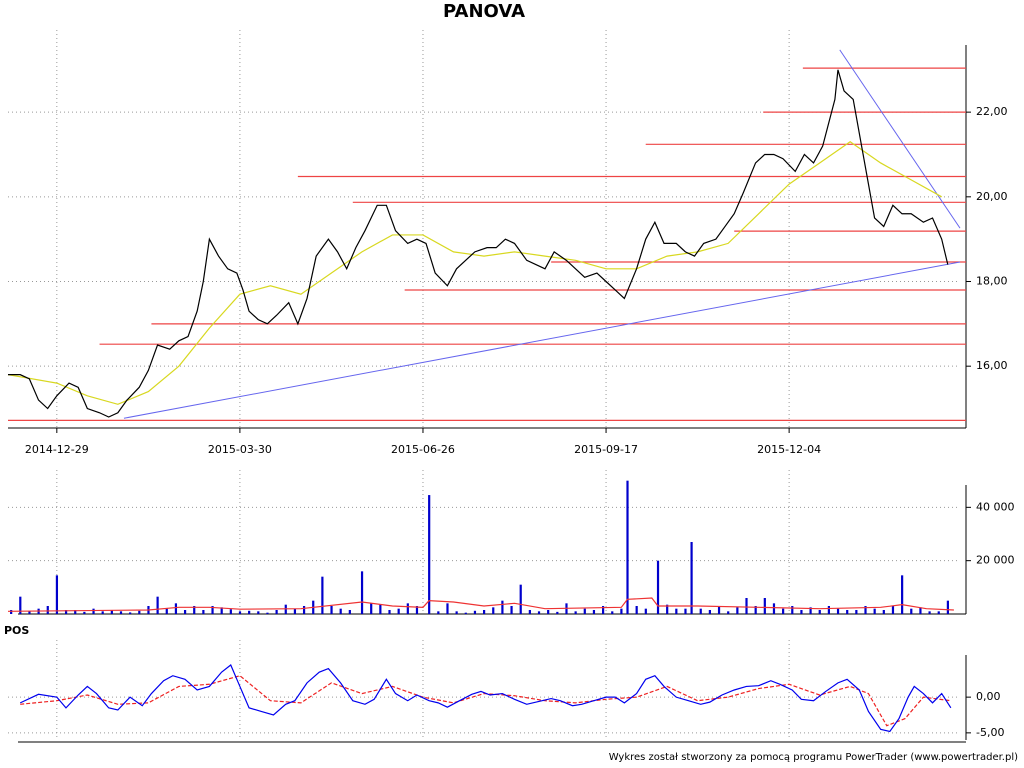 The width and height of the screenshot is (1024, 768). Describe the element at coordinates (992, 196) in the screenshot. I see `y-tick-label: 20,00` at that location.